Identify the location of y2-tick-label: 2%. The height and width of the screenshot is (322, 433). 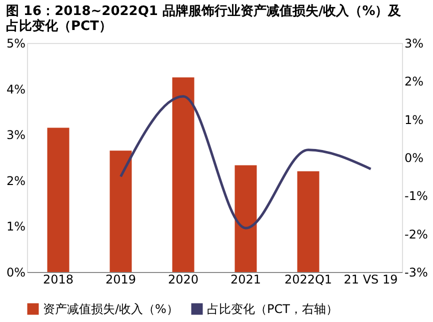
(414, 81).